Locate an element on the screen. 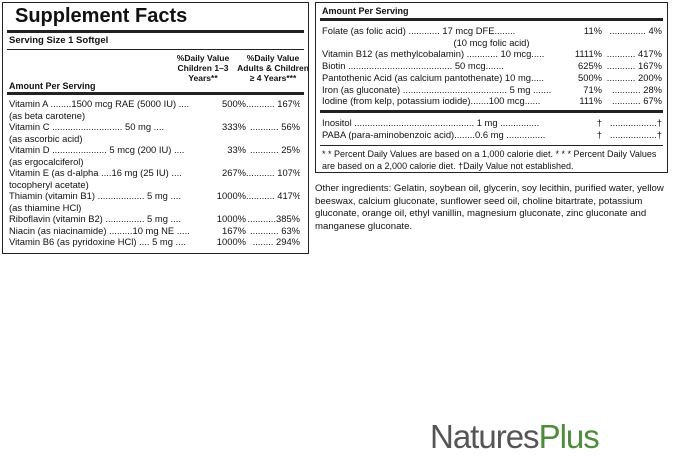  dv-children: 267% is located at coordinates (234, 172).